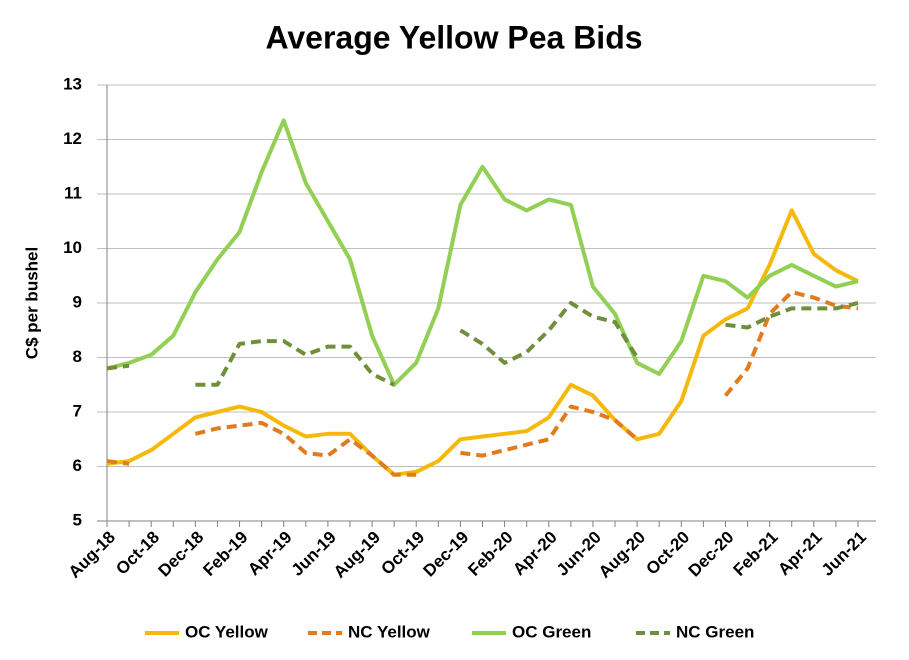  Describe the element at coordinates (715, 631) in the screenshot. I see `legend-label: NC Green` at that location.